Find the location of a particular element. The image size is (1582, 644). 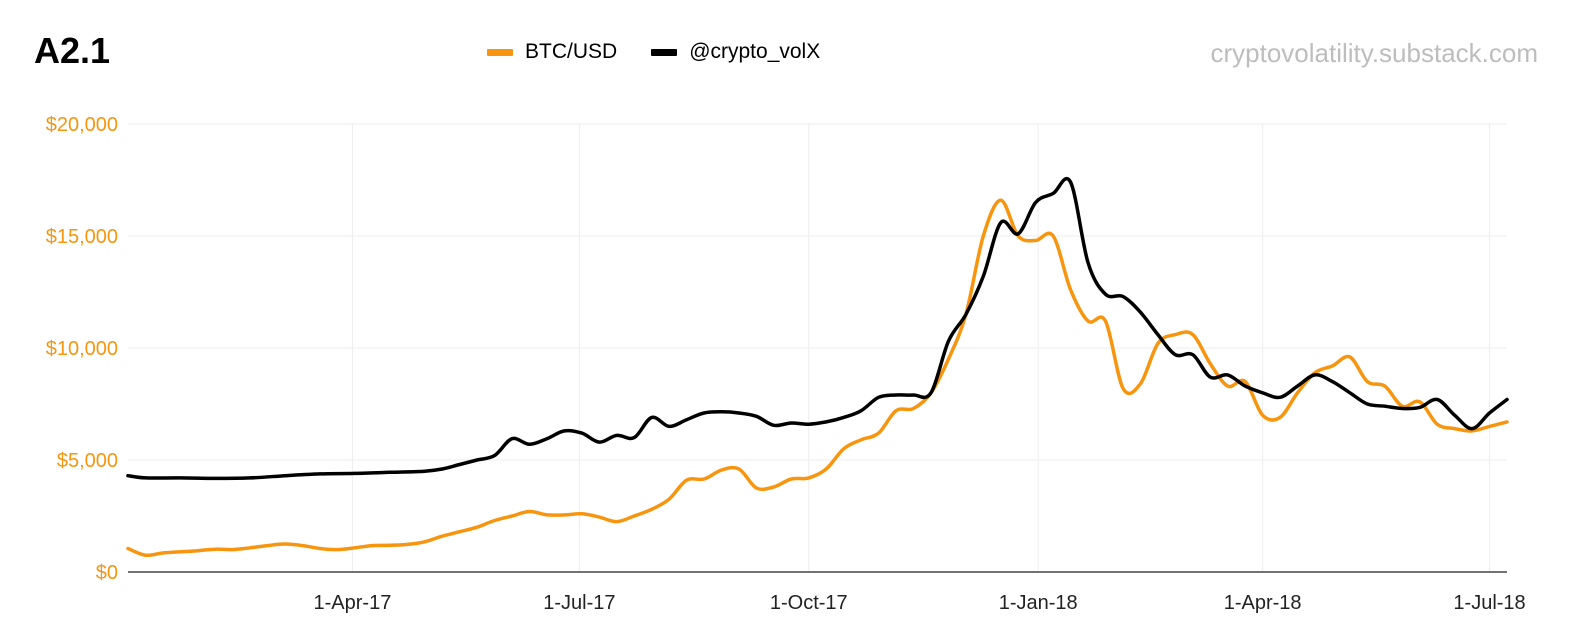

chart-title: A2.1 is located at coordinates (72, 50).